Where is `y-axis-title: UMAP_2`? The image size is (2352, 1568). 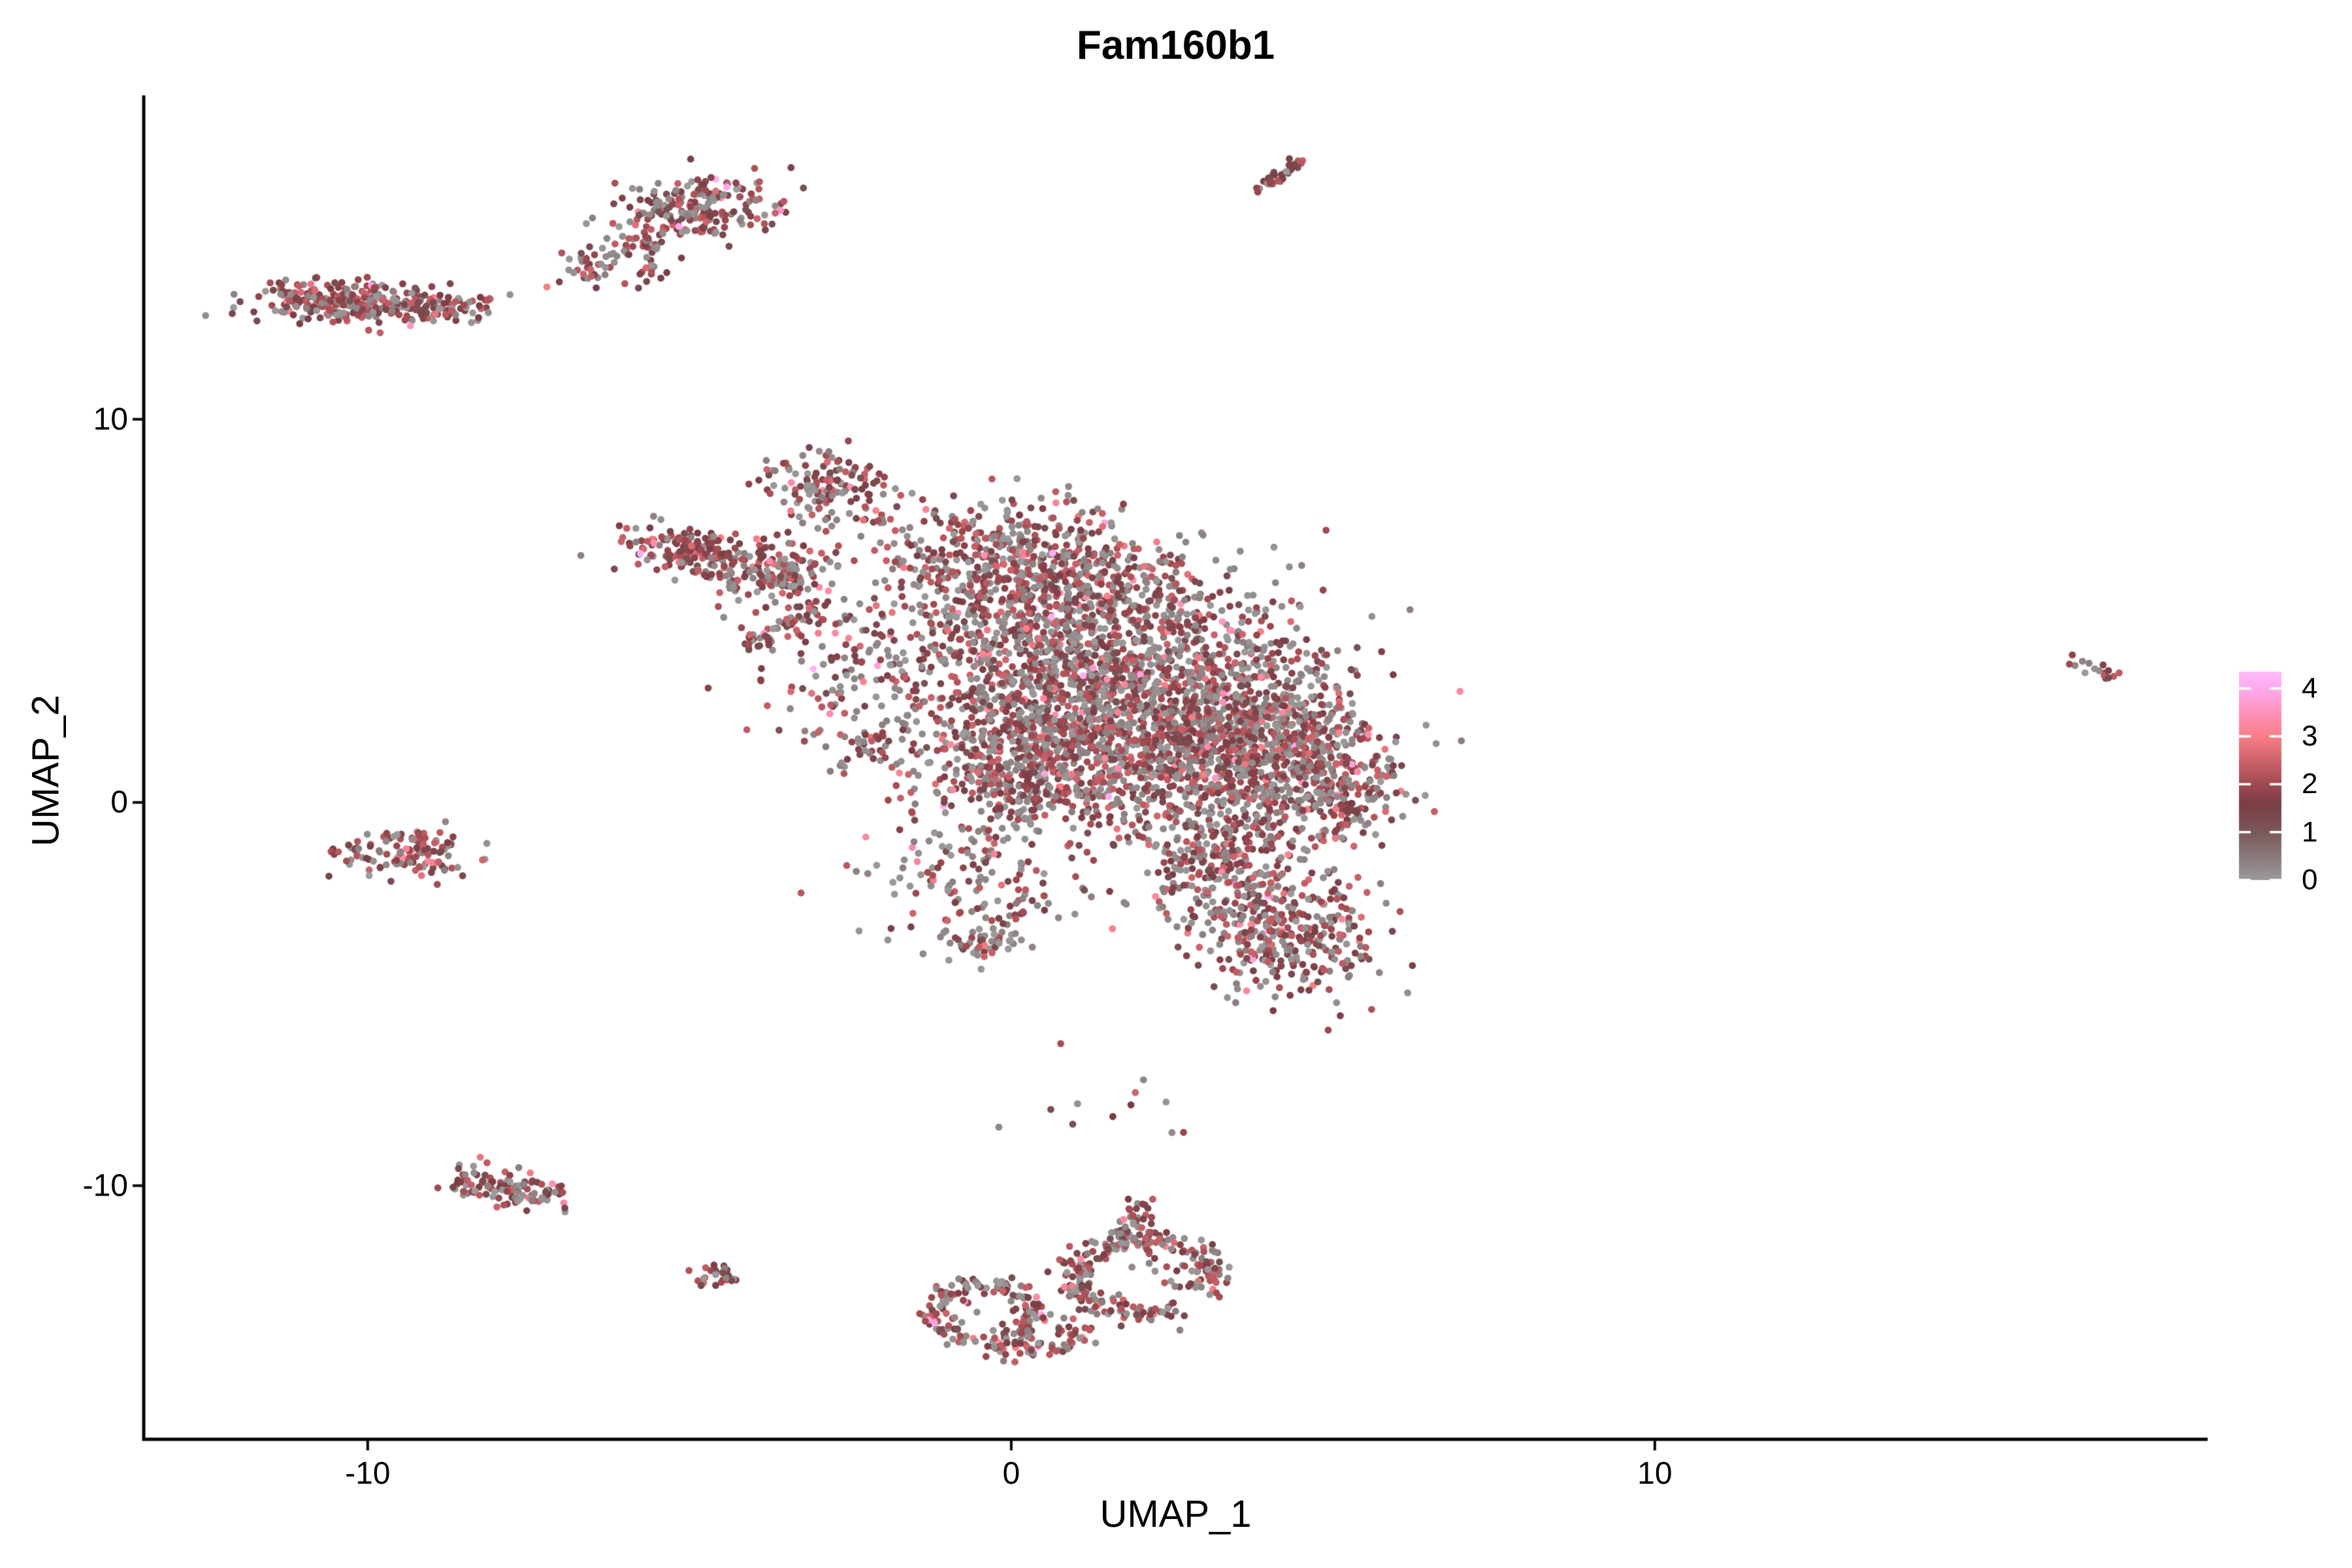
y-axis-title: UMAP_2 is located at coordinates (45, 770).